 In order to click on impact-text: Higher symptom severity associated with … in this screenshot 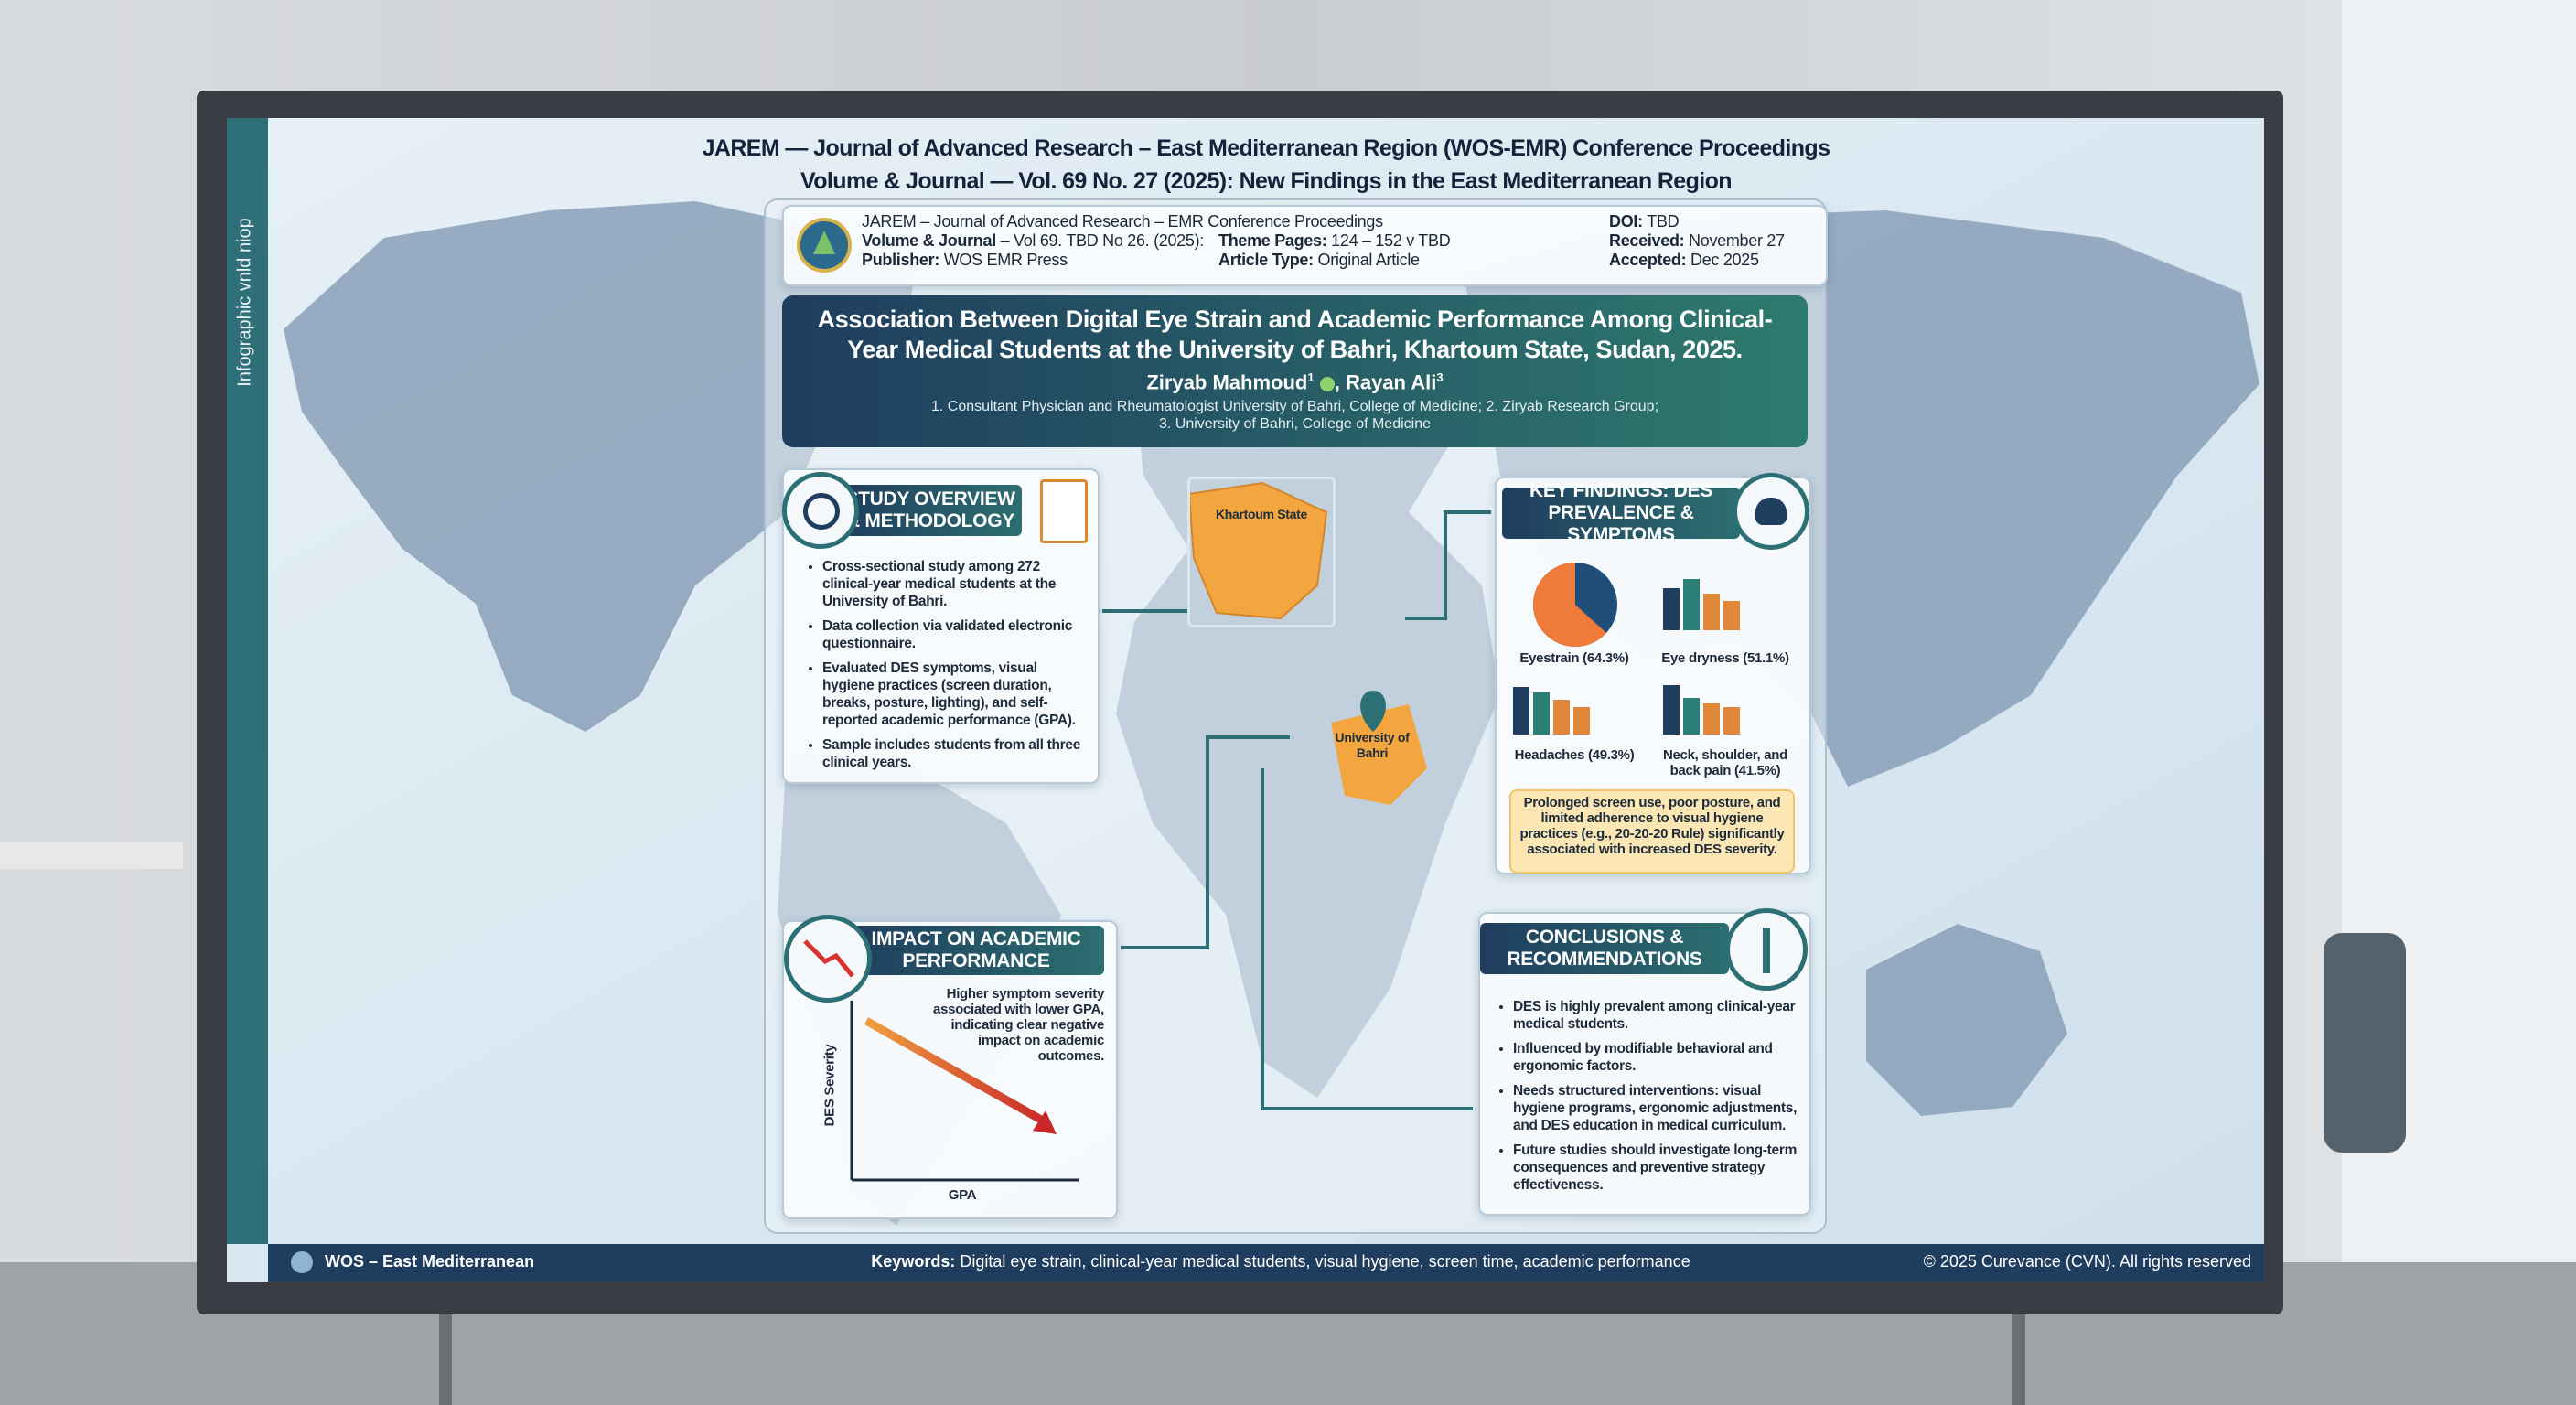, I will do `click(1019, 1025)`.